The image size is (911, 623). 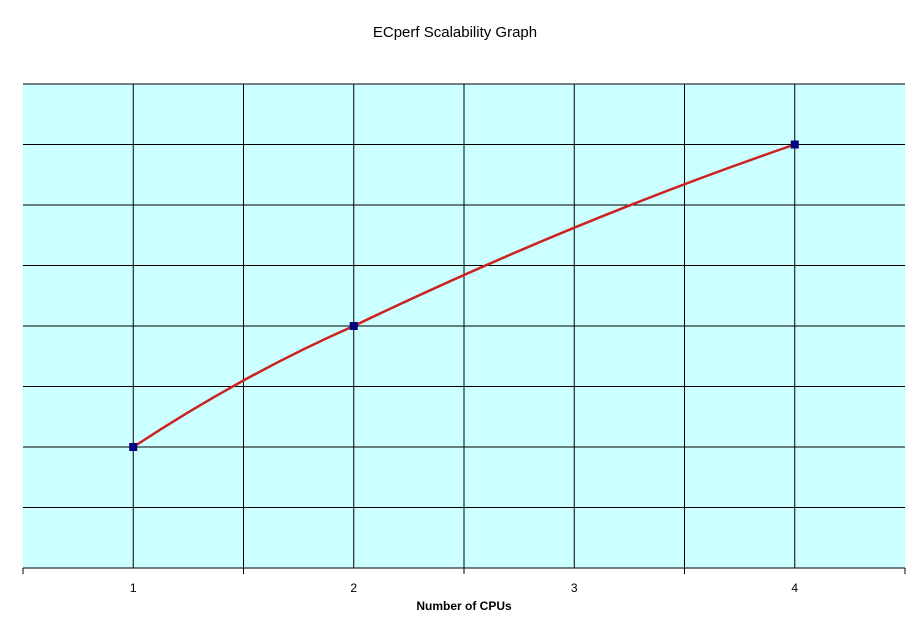 I want to click on x-tick-label: 2, so click(x=353, y=588).